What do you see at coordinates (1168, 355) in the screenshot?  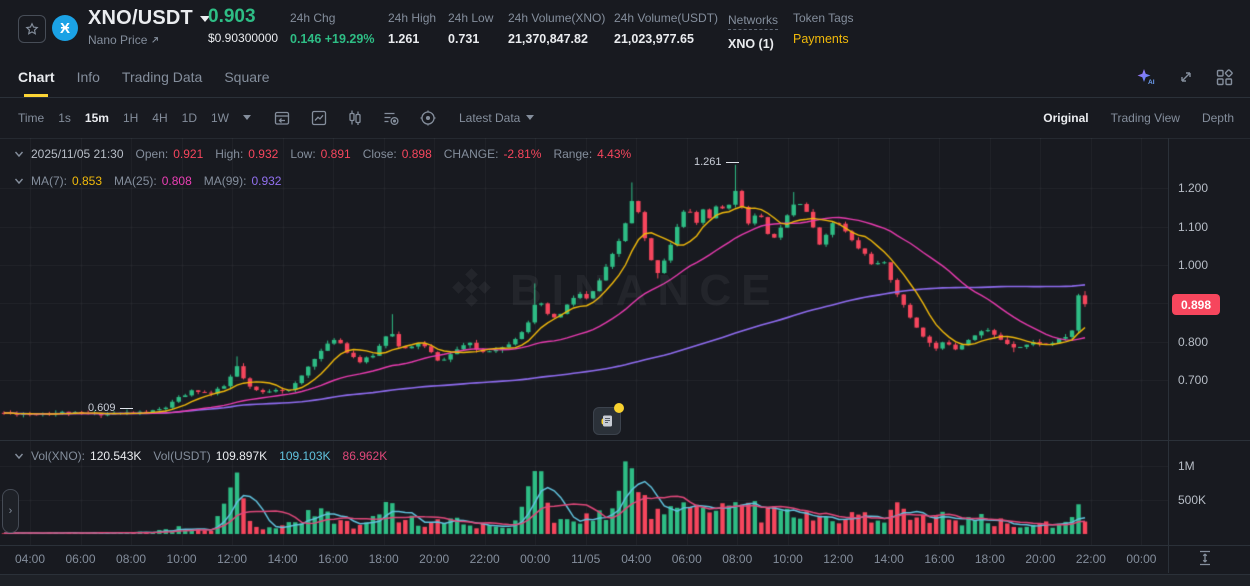 I see `axis-divider` at bounding box center [1168, 355].